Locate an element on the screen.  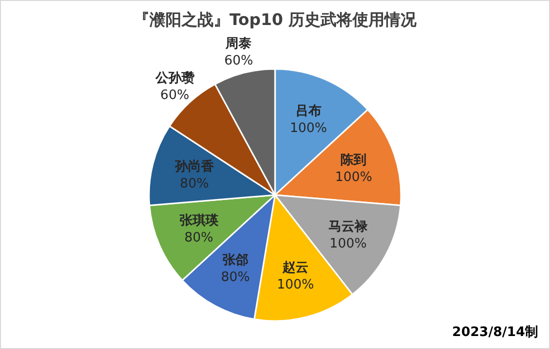
text: 2023/8/14制 is located at coordinates (495, 332).